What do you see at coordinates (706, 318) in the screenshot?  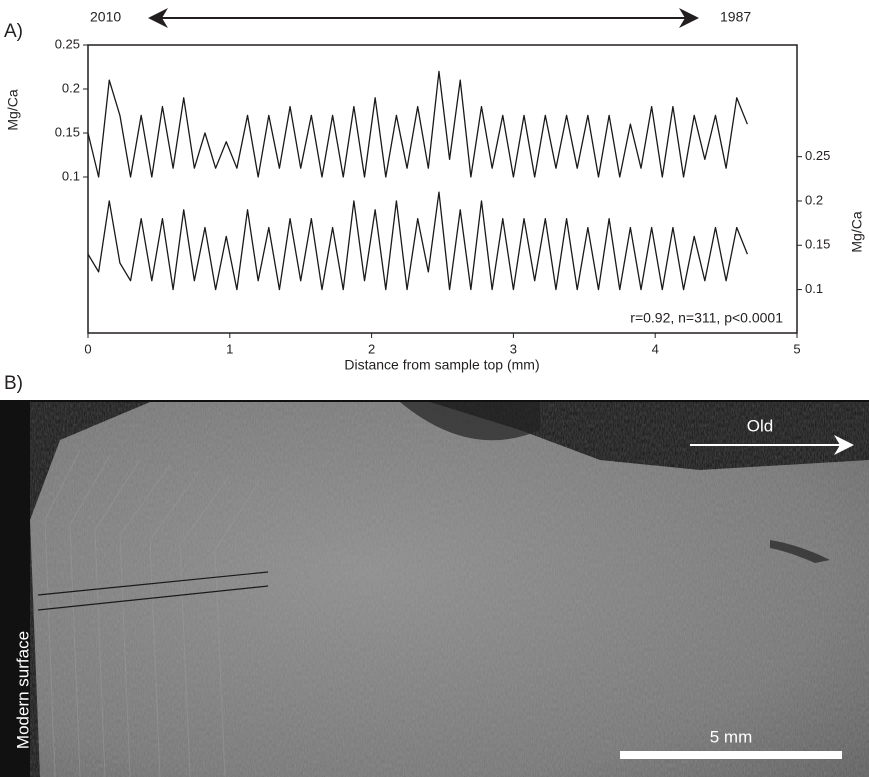 I see `annotation: r=0.92, n=311, p<0.0001` at bounding box center [706, 318].